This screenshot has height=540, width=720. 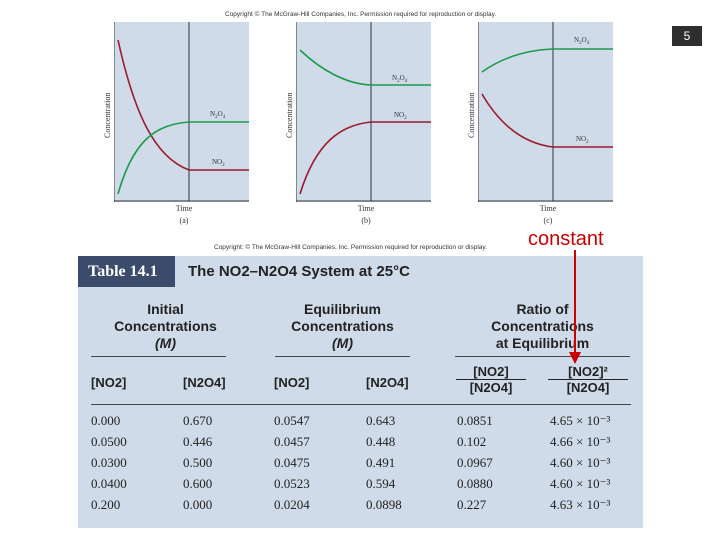 I want to click on table-cell: 0.0204, so click(x=292, y=504).